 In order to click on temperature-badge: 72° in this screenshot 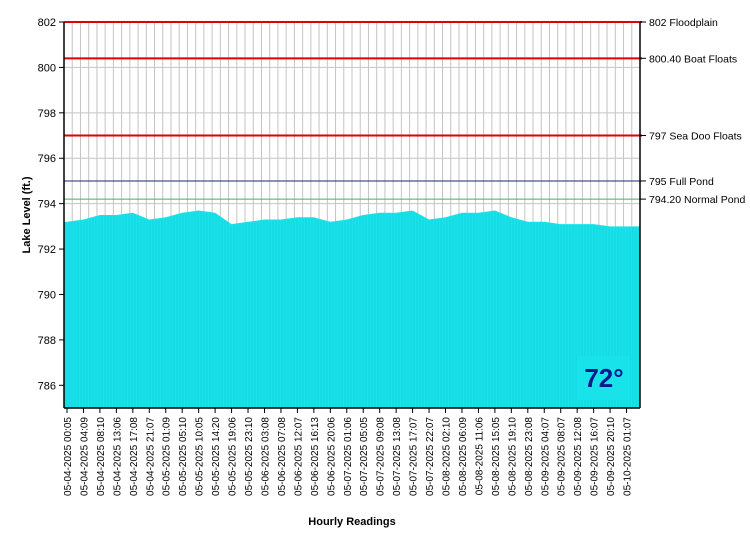, I will do `click(604, 378)`.